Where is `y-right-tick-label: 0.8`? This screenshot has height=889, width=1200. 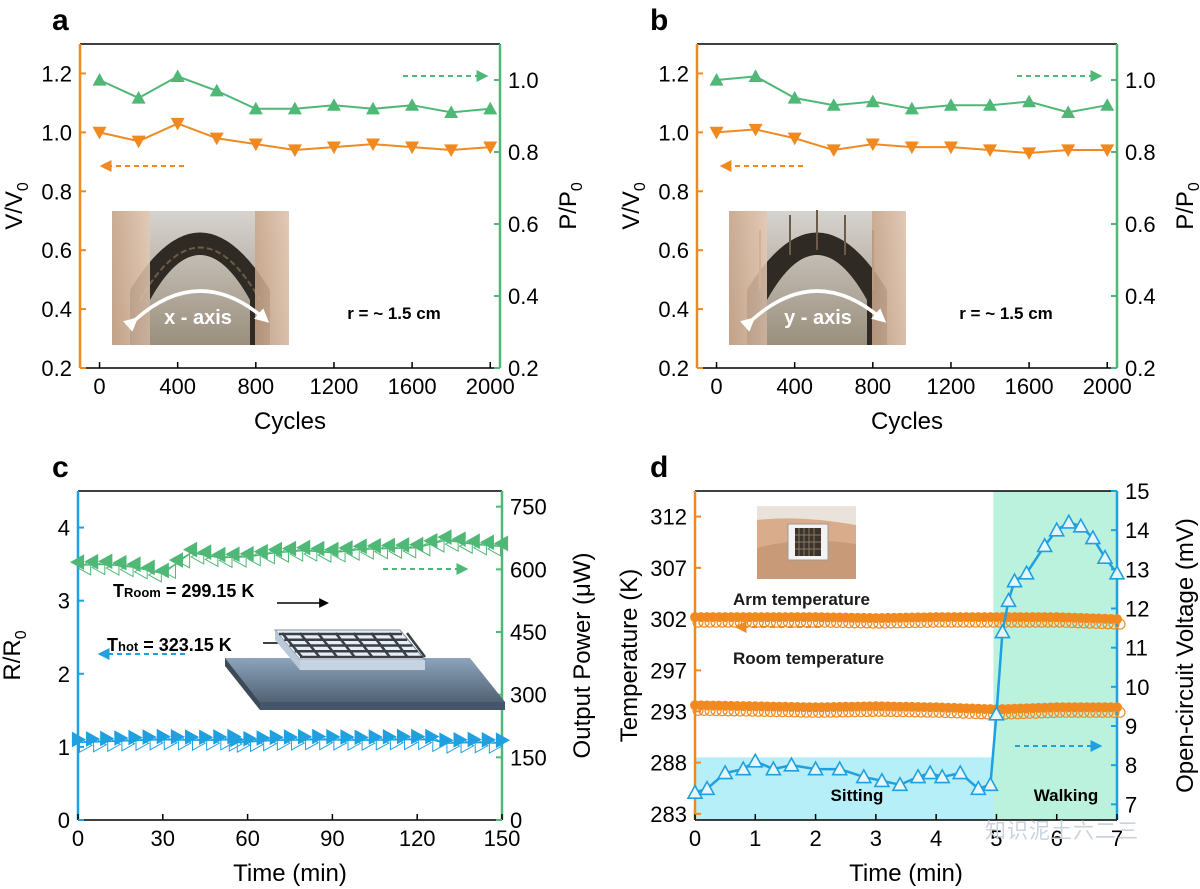 y-right-tick-label: 0.8 is located at coordinates (523, 152).